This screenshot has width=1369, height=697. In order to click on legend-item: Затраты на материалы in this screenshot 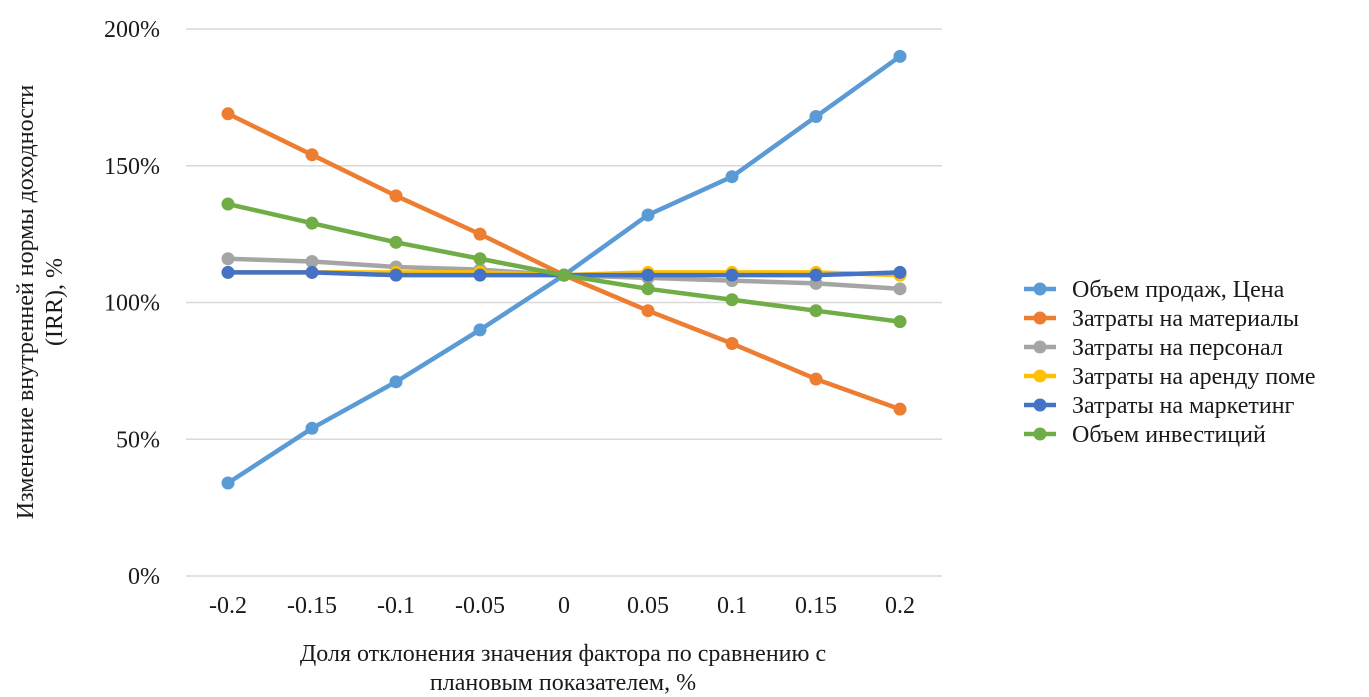, I will do `click(1161, 319)`.